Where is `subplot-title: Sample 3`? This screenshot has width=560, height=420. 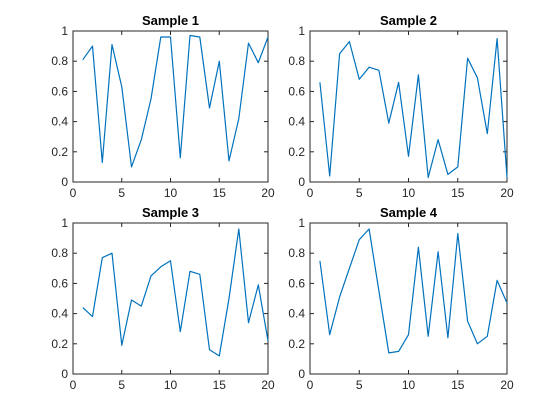 subplot-title: Sample 3 is located at coordinates (170, 212).